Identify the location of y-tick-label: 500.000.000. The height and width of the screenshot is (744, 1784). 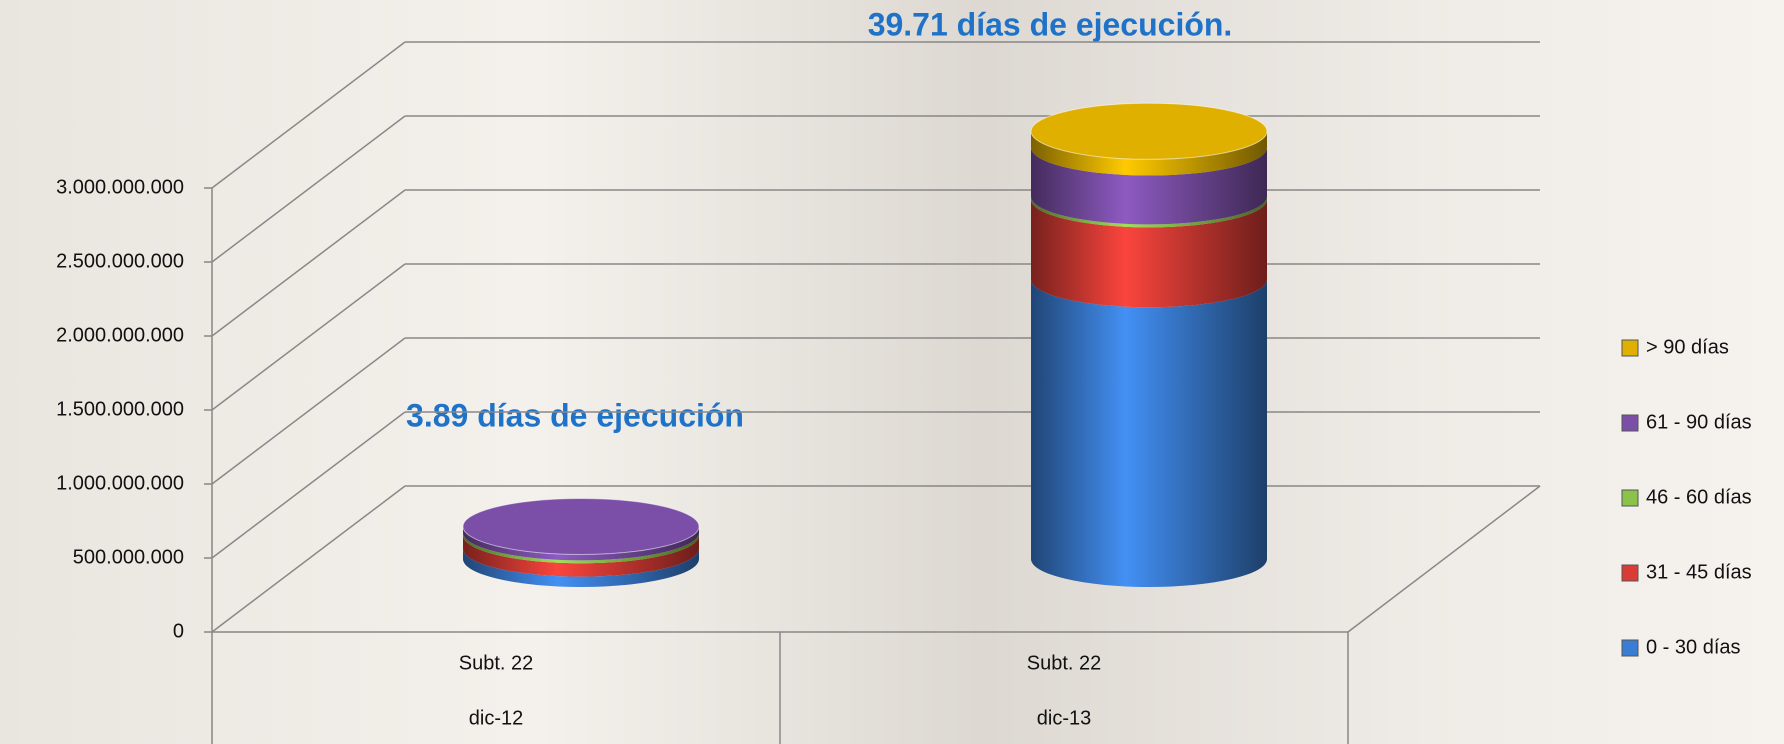
(128, 557).